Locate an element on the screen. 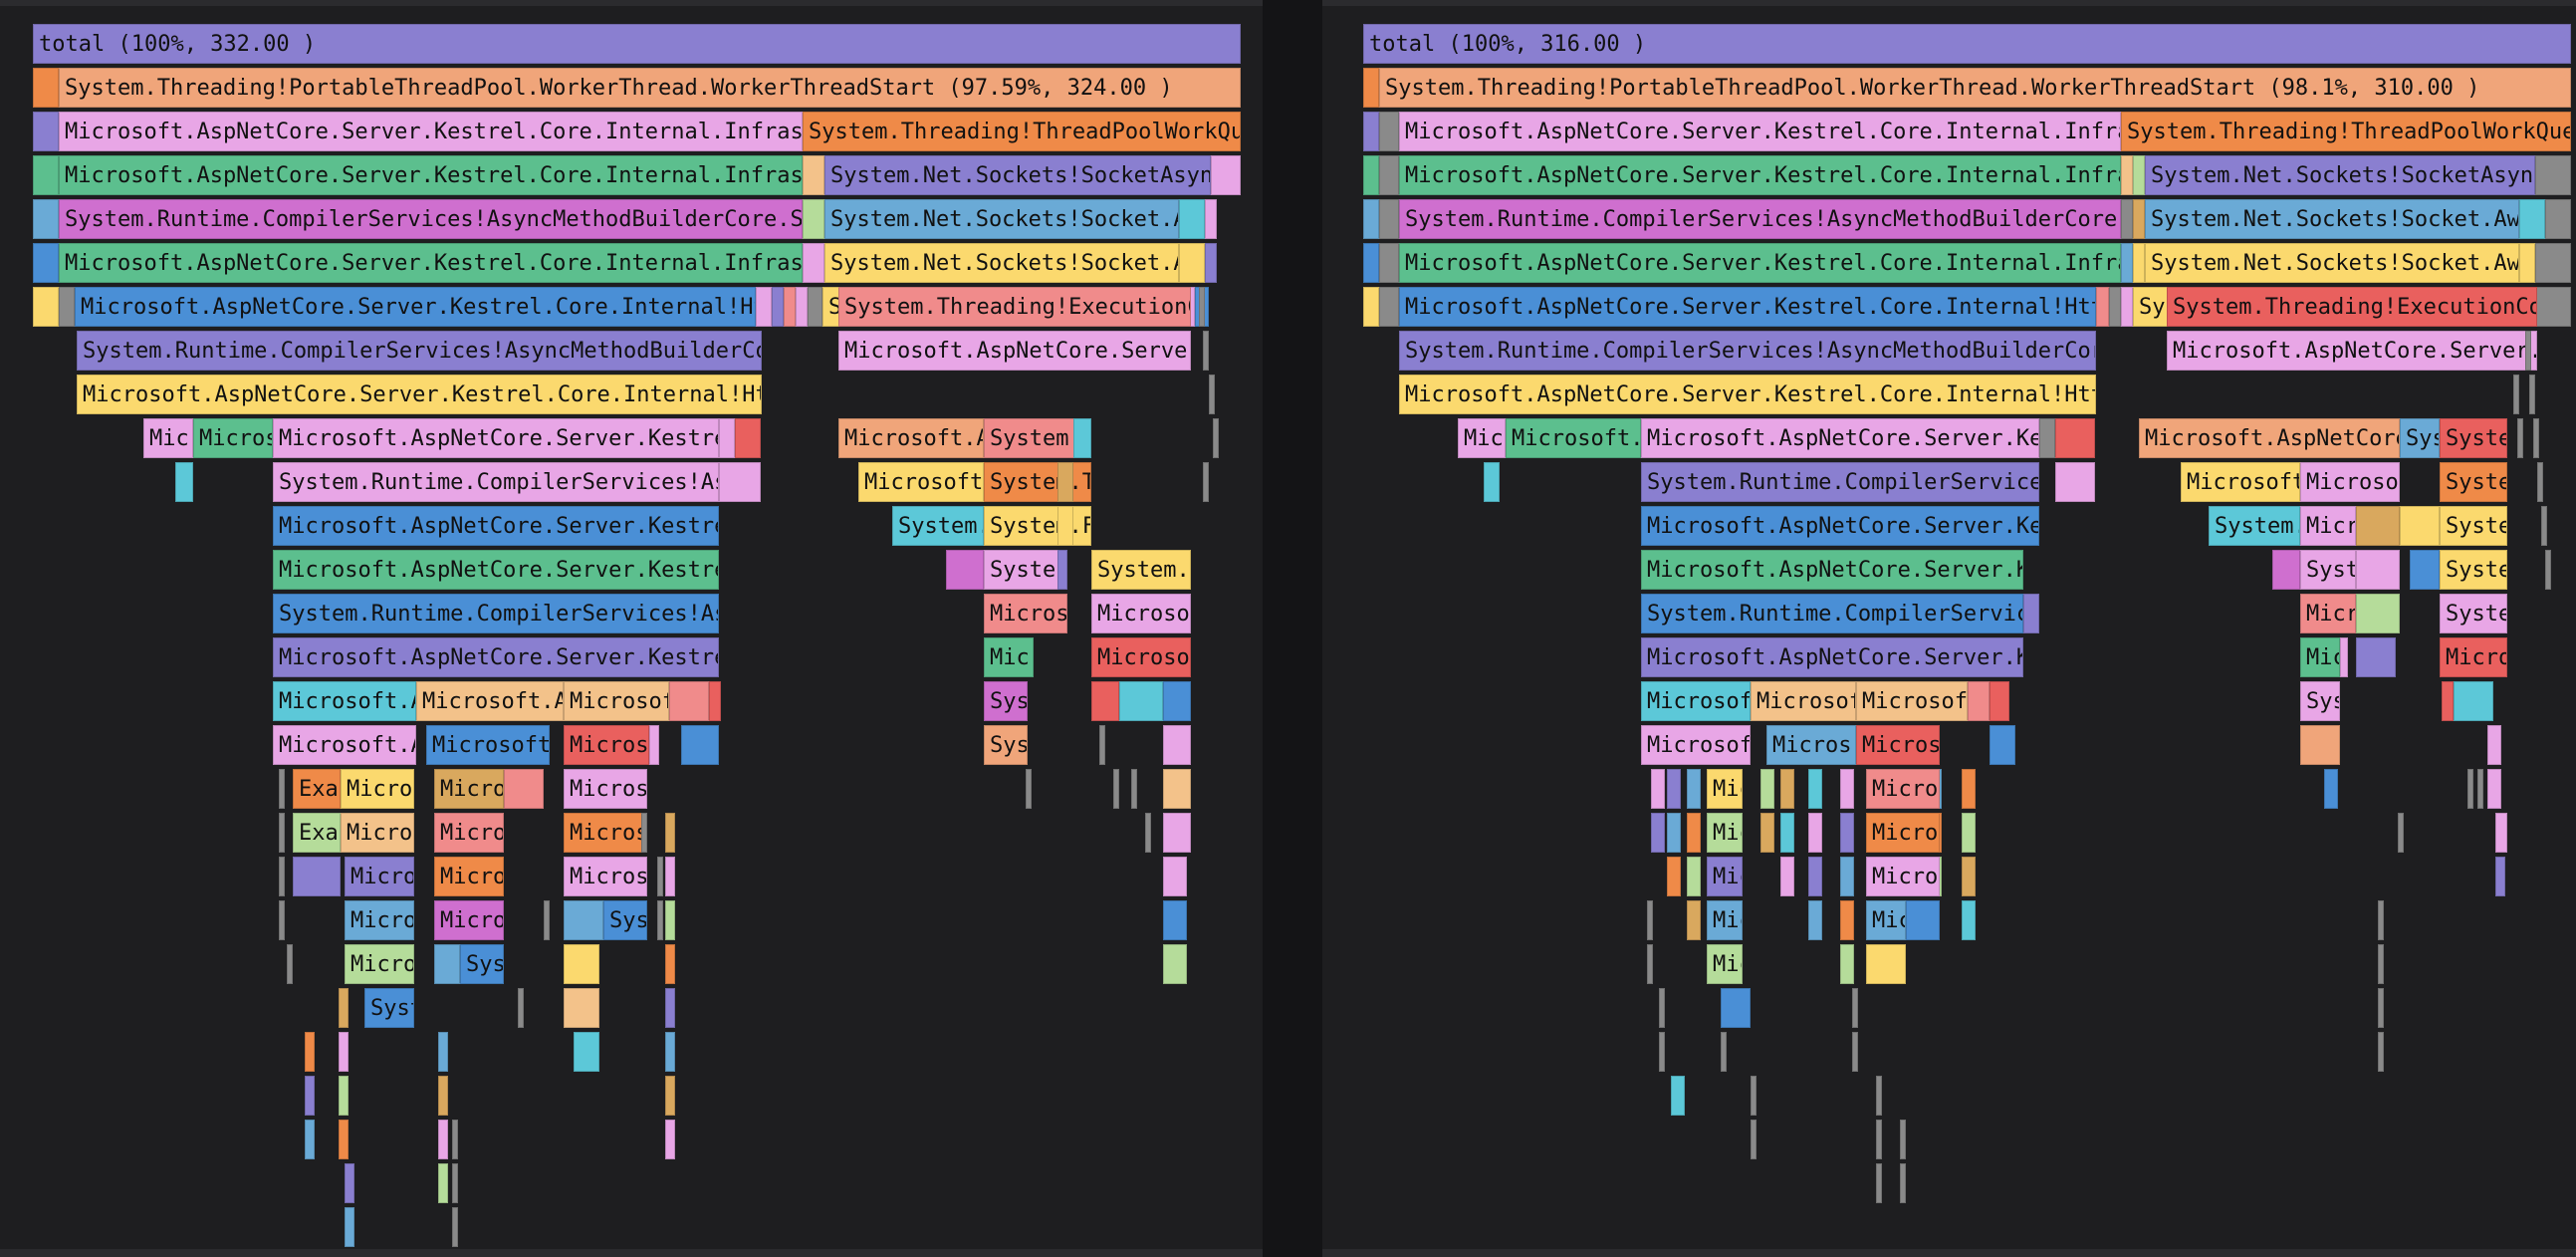 This screenshot has height=1257, width=2576. flame-frame: Microsoft is located at coordinates (2240, 482).